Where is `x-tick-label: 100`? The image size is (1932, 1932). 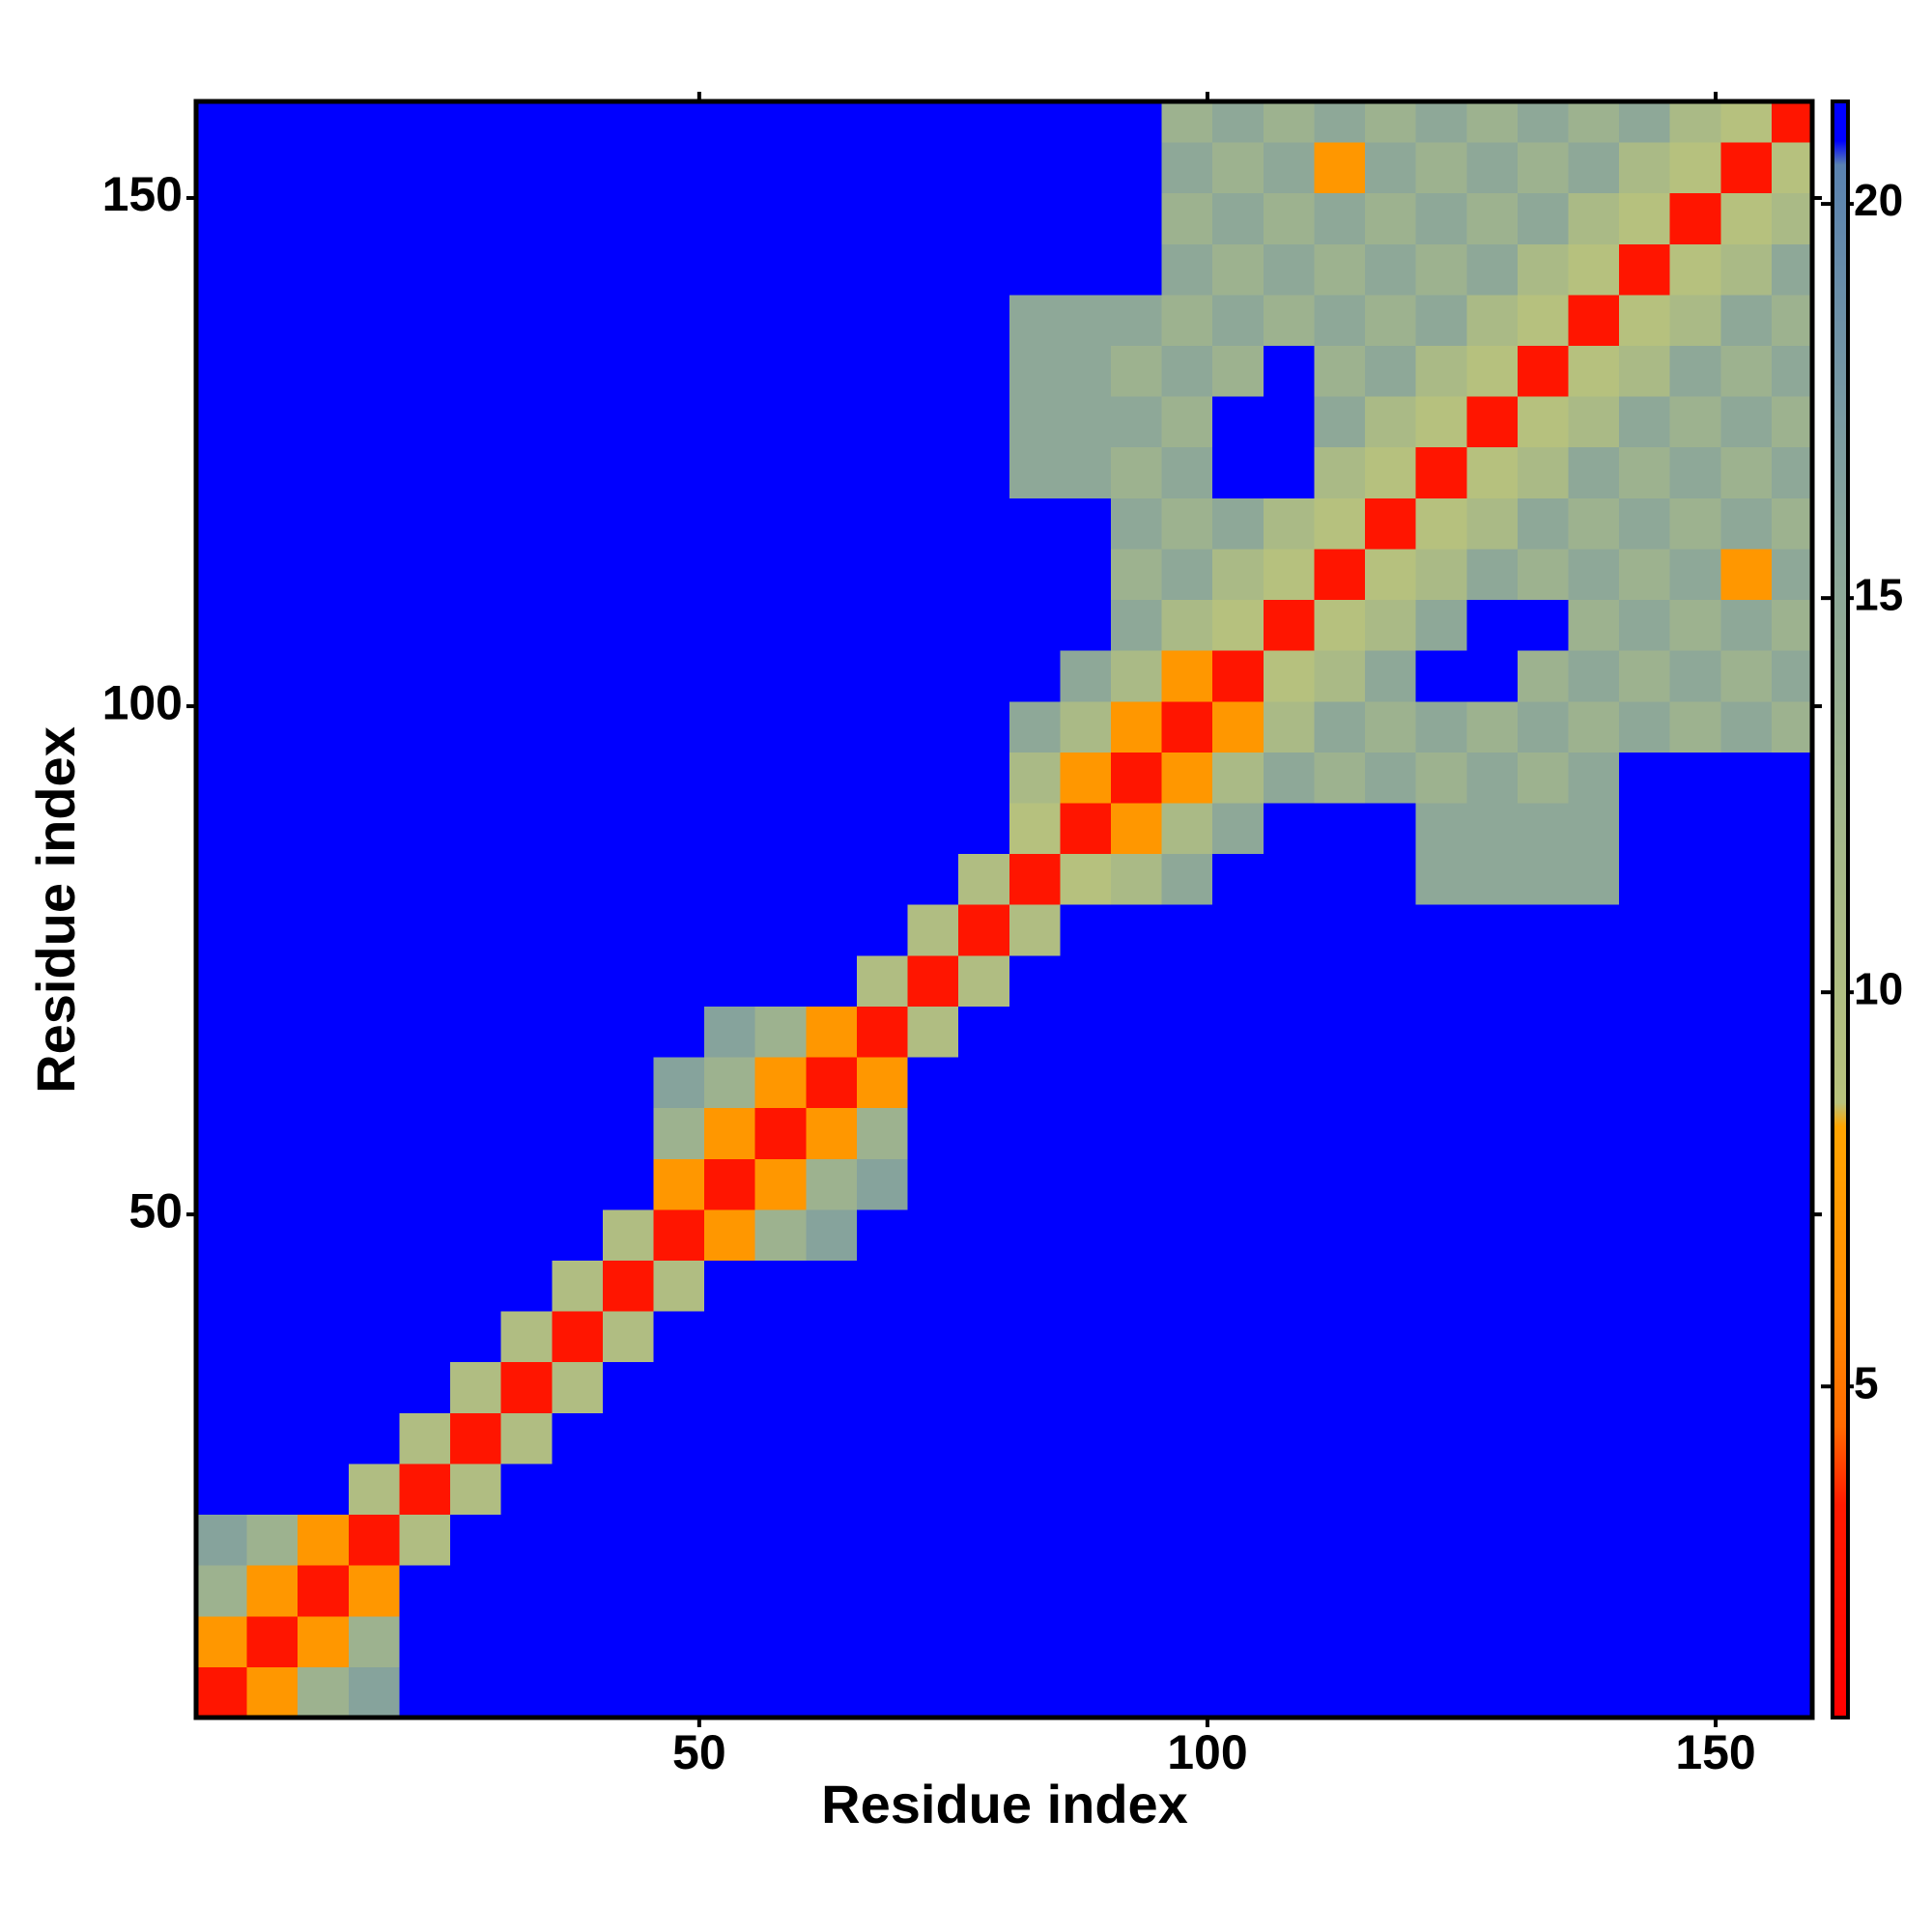 x-tick-label: 100 is located at coordinates (1207, 1752).